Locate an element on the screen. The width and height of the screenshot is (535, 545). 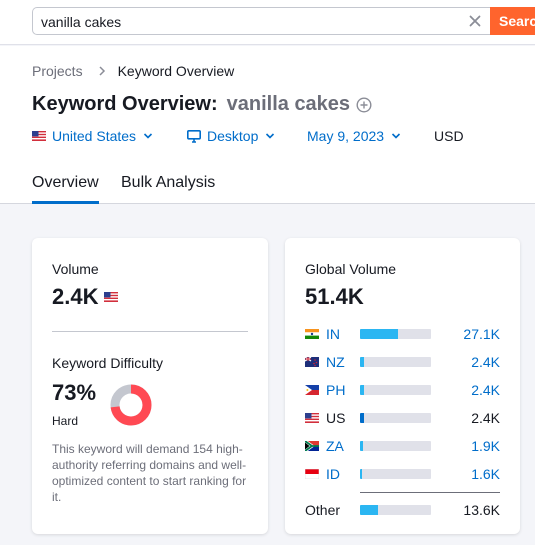
country-row-nz: NZ 2.4K is located at coordinates (402, 362).